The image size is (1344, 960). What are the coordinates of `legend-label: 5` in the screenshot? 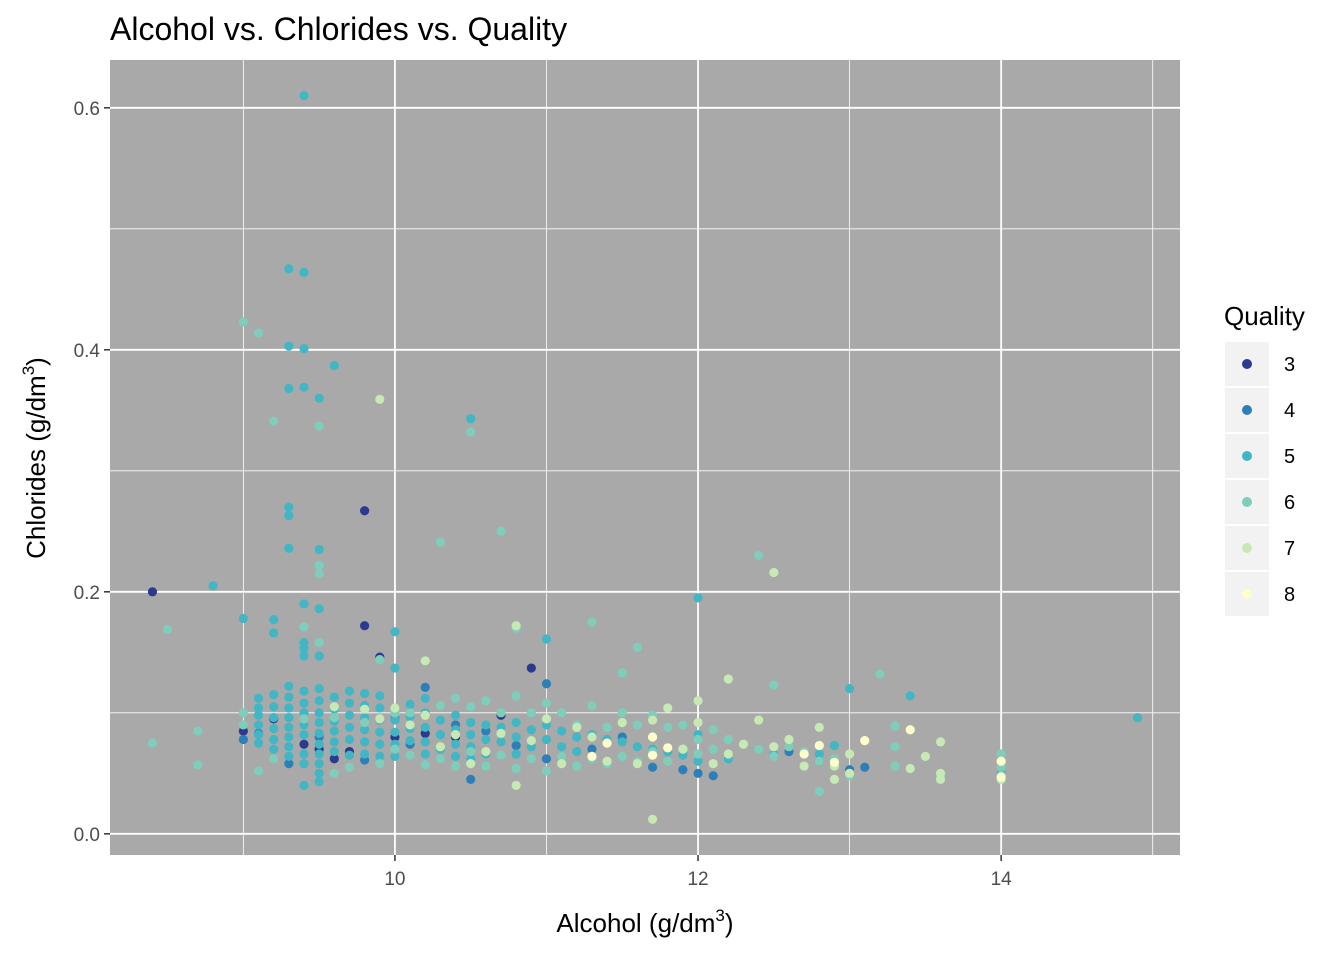 It's located at (1289, 457).